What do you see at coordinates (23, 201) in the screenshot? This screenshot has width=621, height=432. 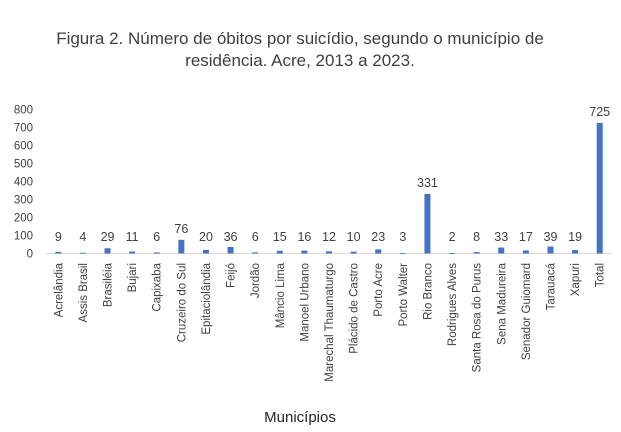 I see `y-tick-label: 300` at bounding box center [23, 201].